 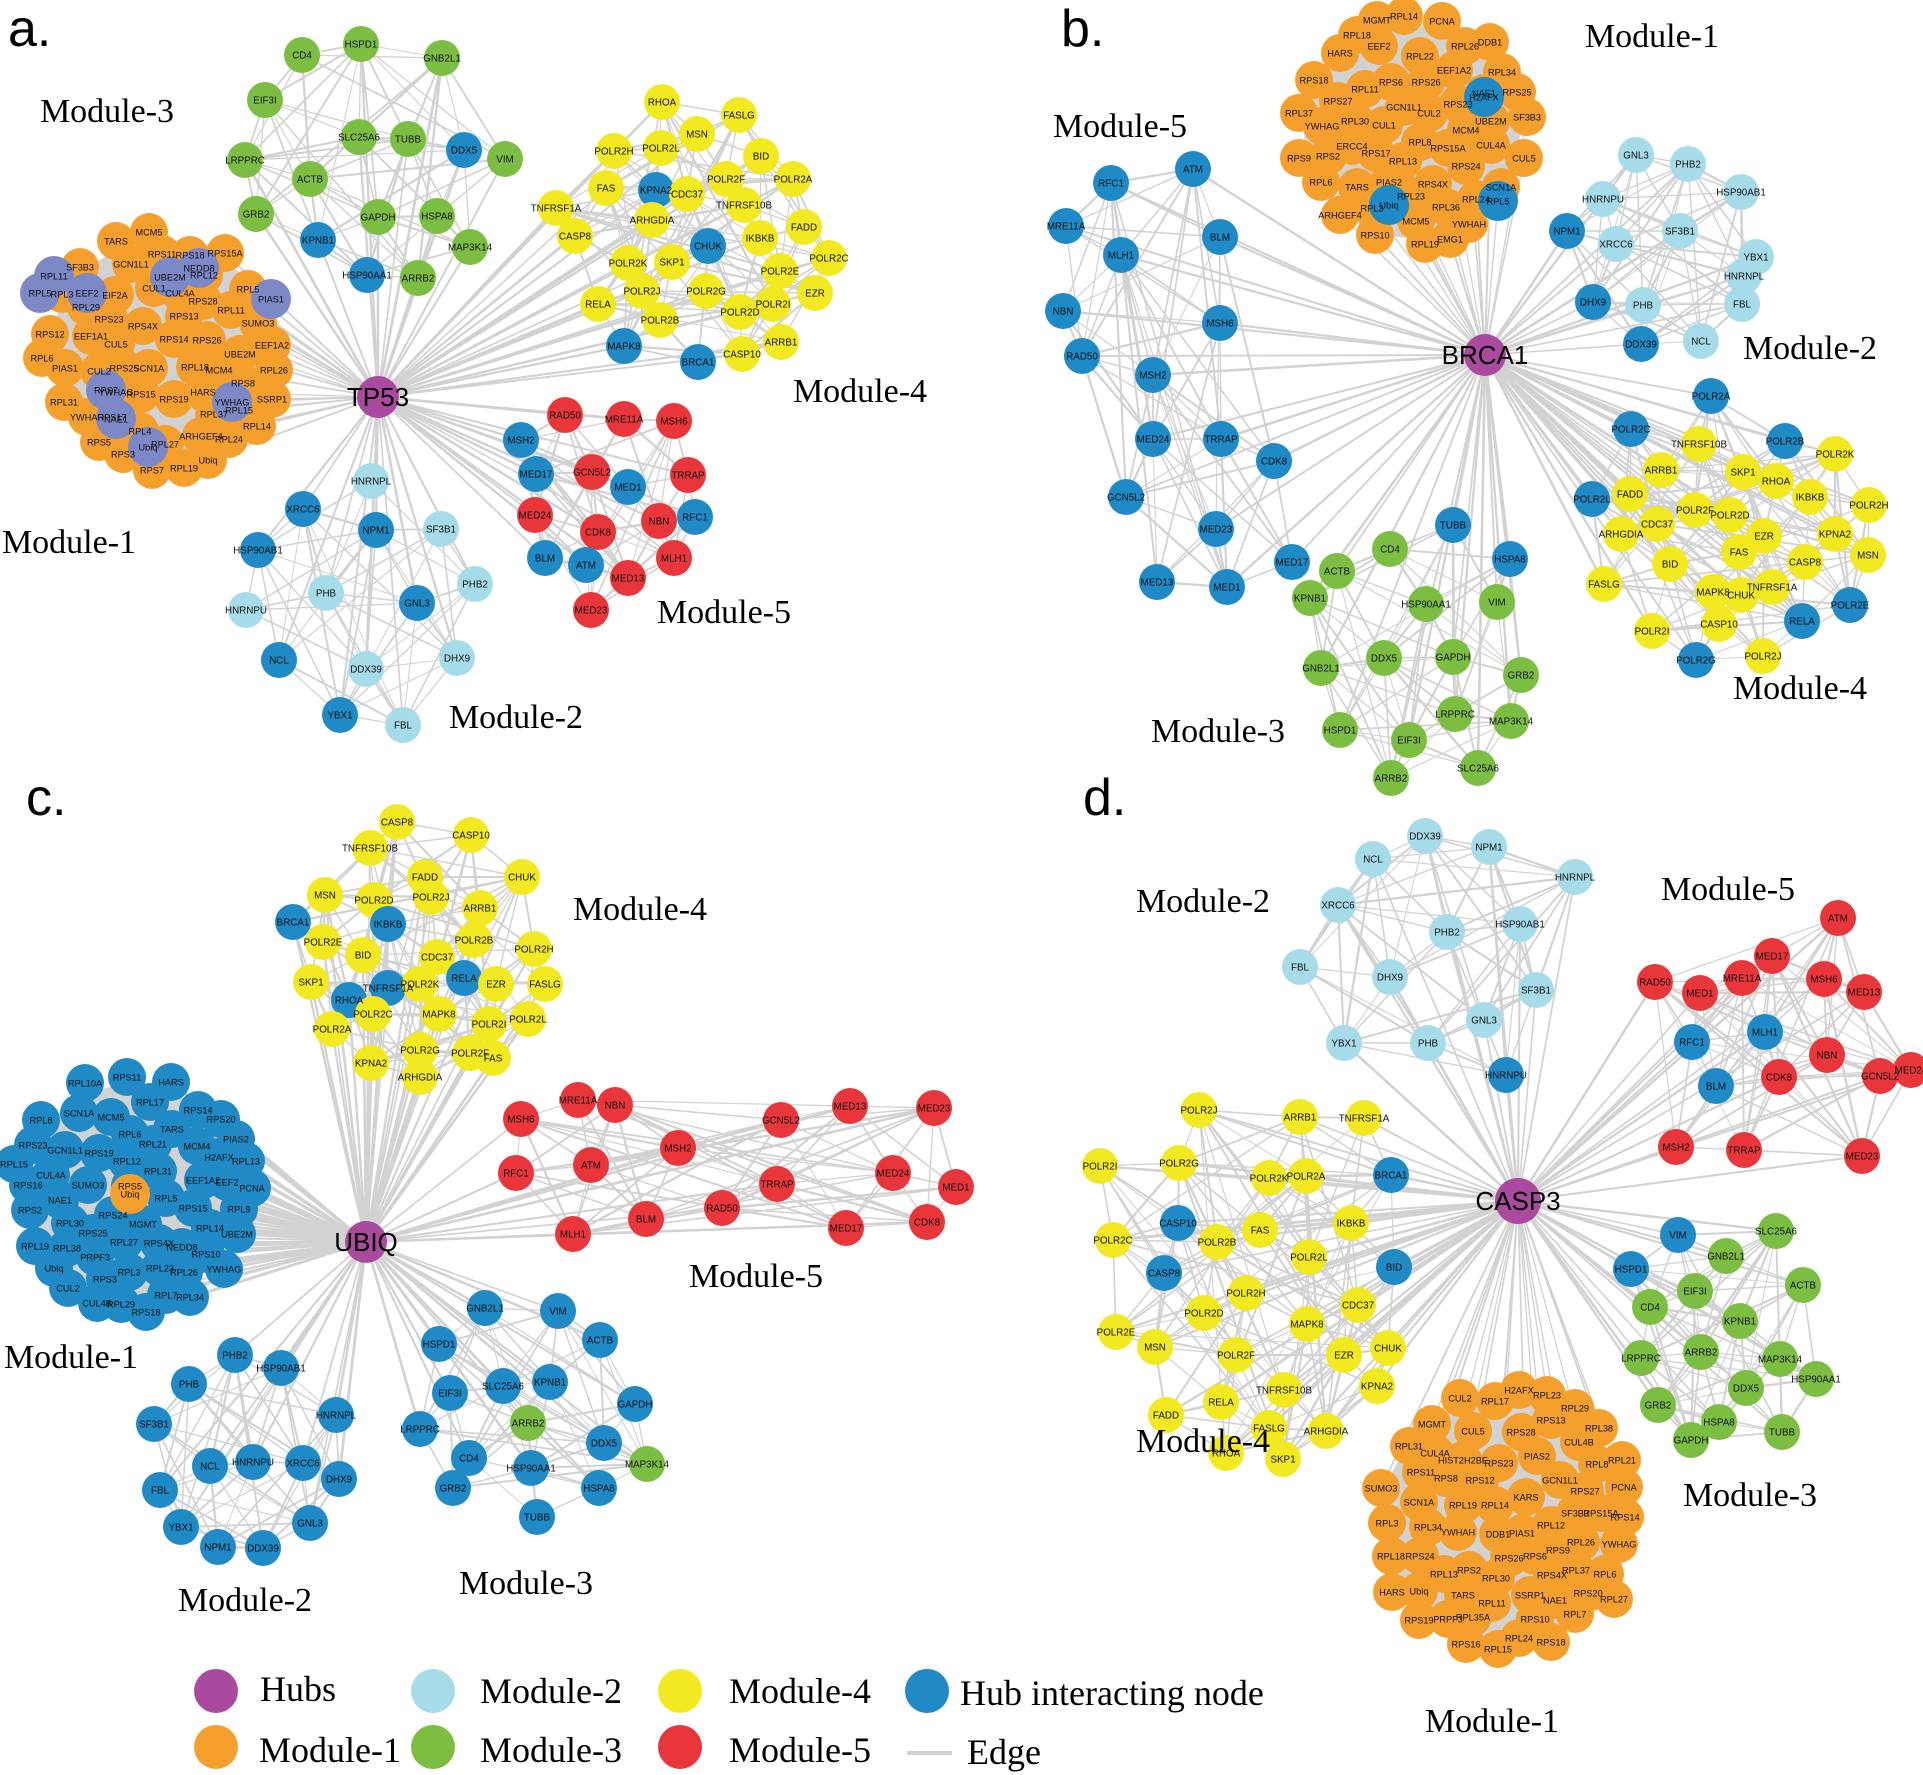 What do you see at coordinates (1584, 1492) in the screenshot?
I see `svg-text: RPS27` at bounding box center [1584, 1492].